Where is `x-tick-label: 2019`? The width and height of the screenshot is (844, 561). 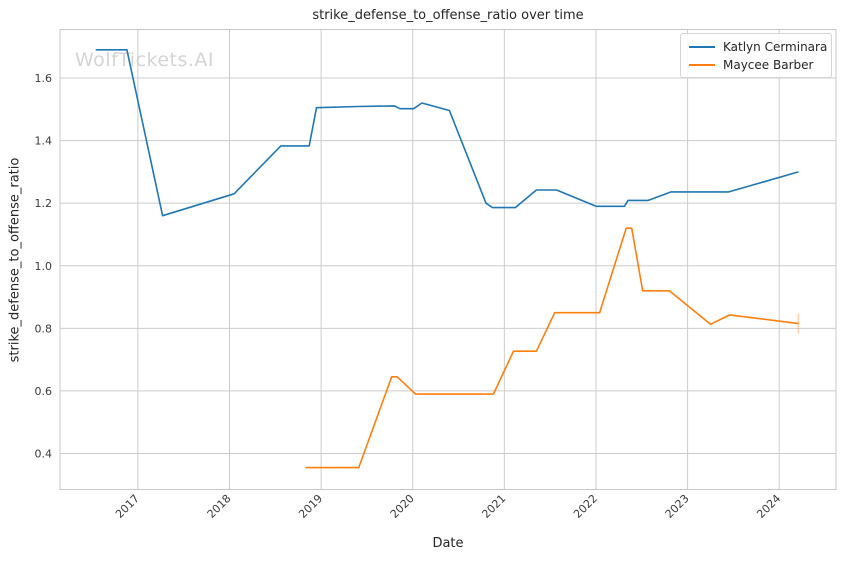 x-tick-label: 2019 is located at coordinates (310, 506).